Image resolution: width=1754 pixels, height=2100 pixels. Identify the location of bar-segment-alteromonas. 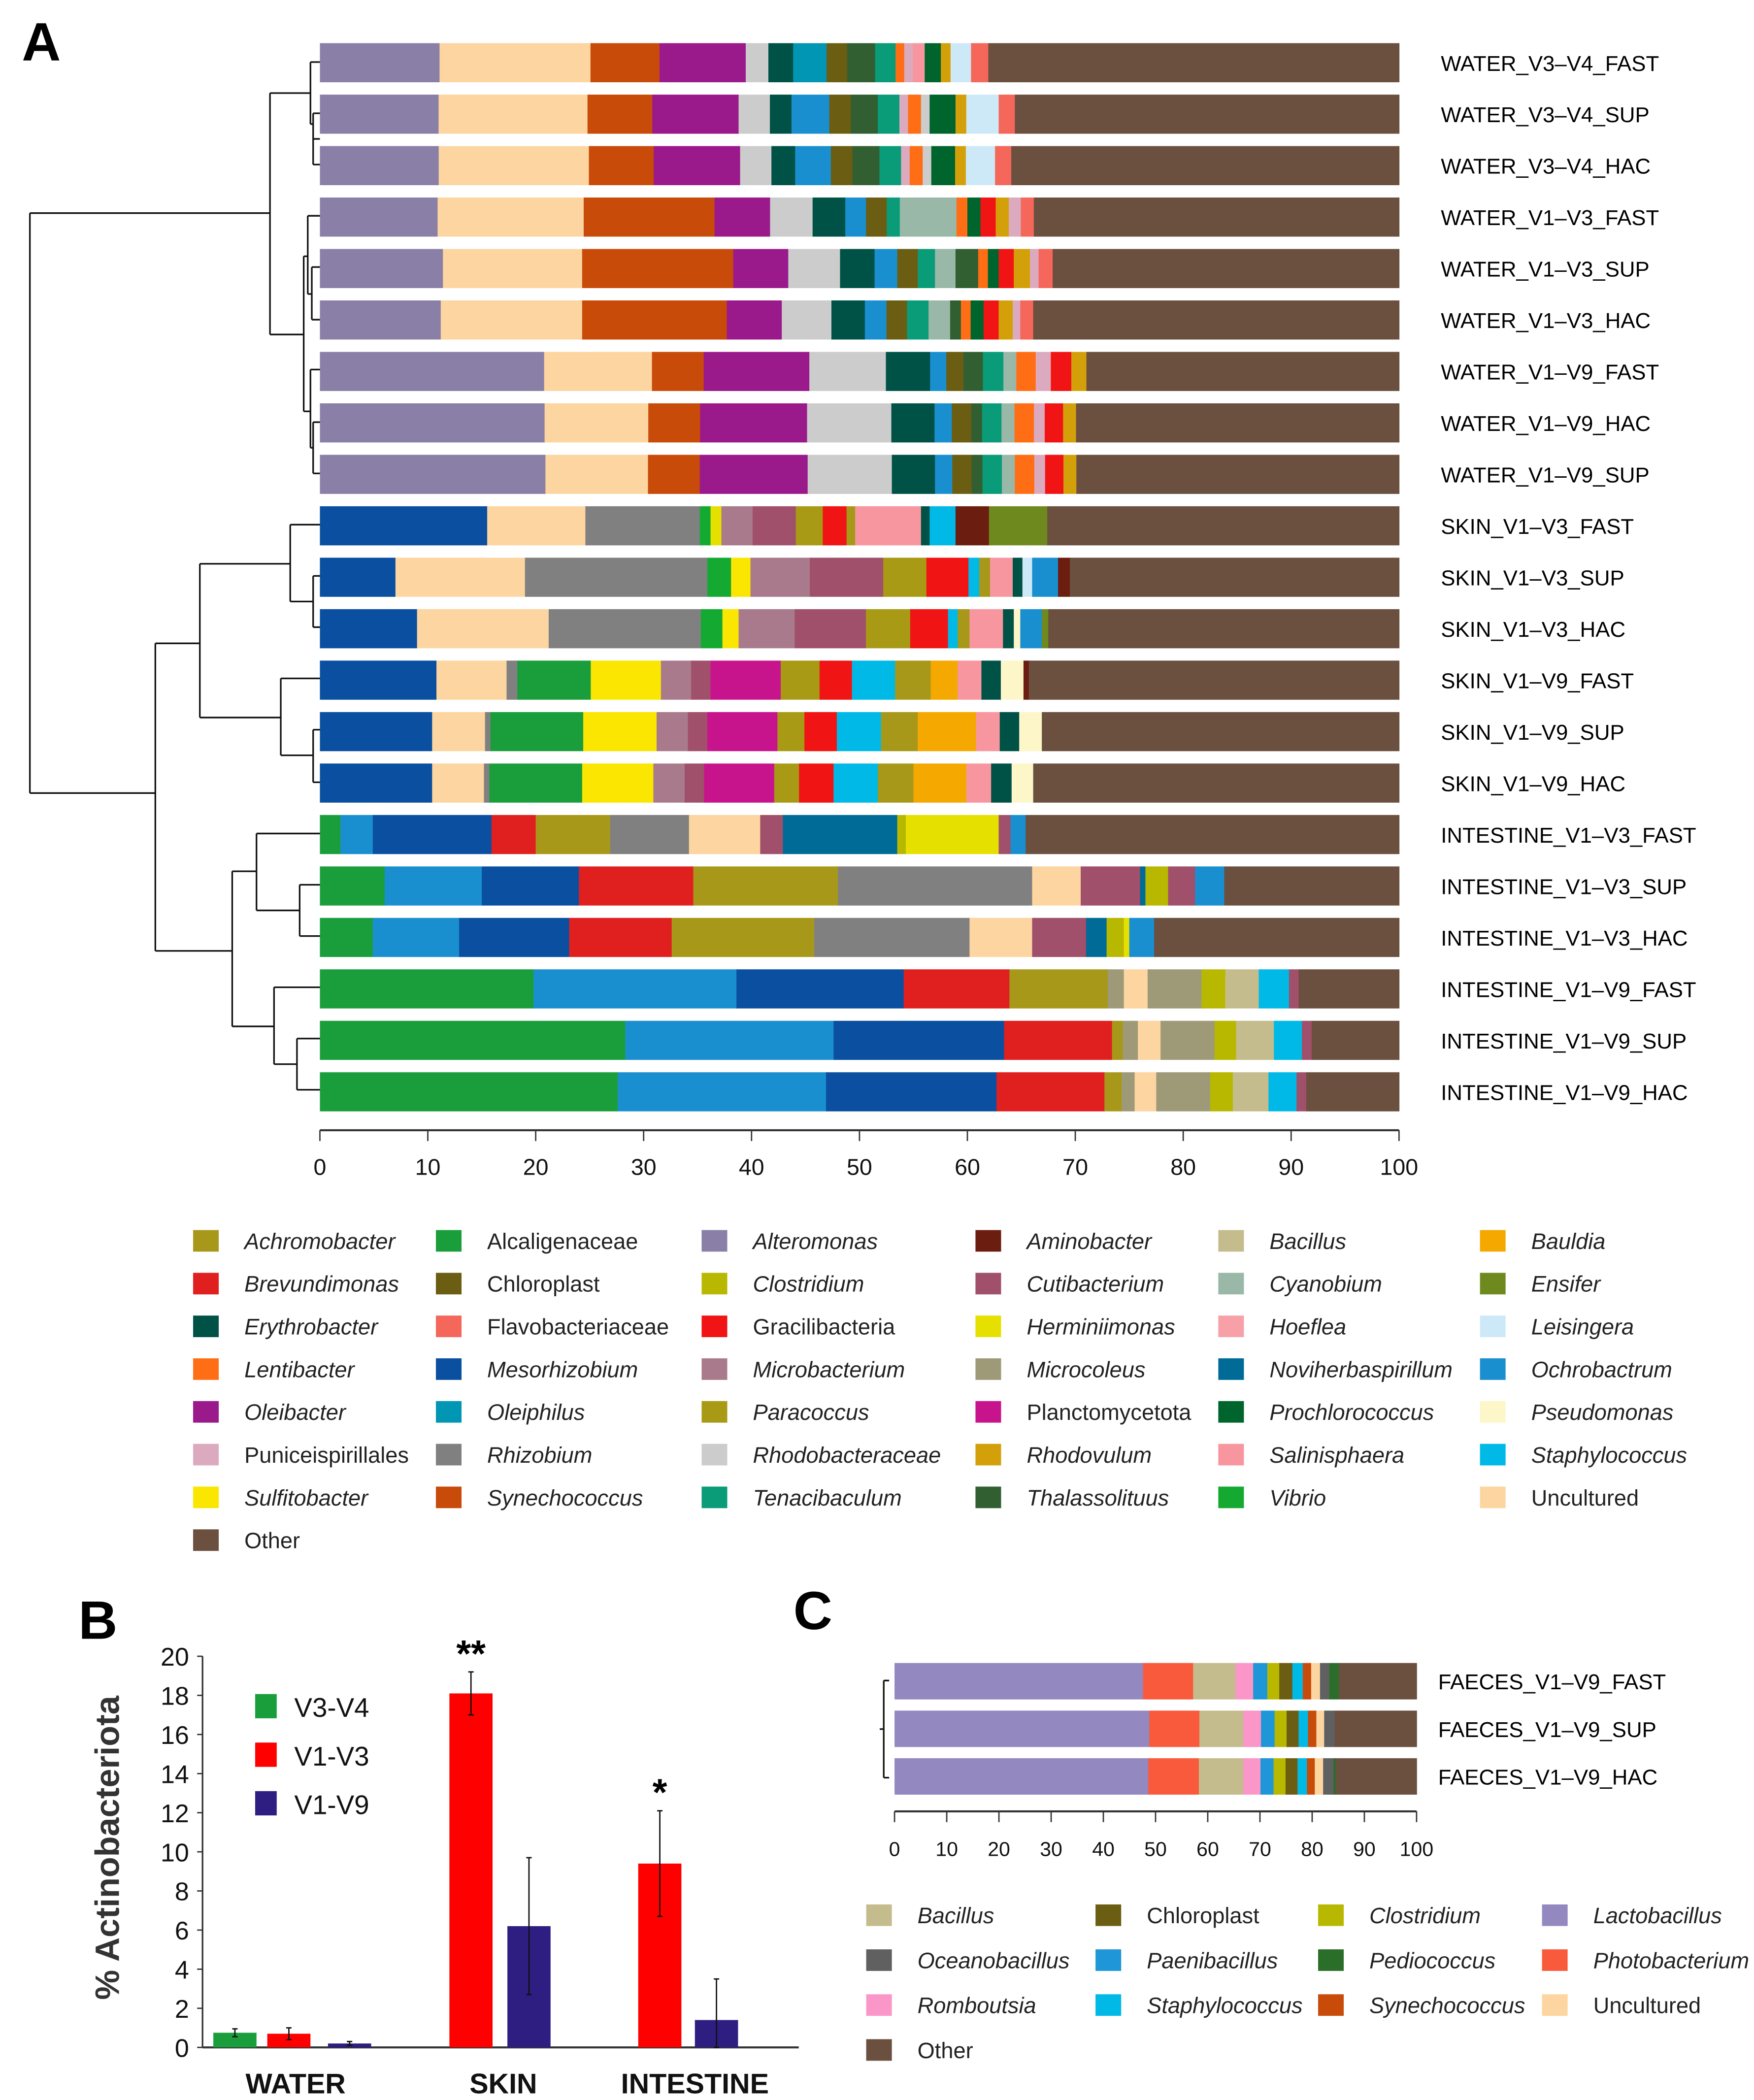
(380, 63).